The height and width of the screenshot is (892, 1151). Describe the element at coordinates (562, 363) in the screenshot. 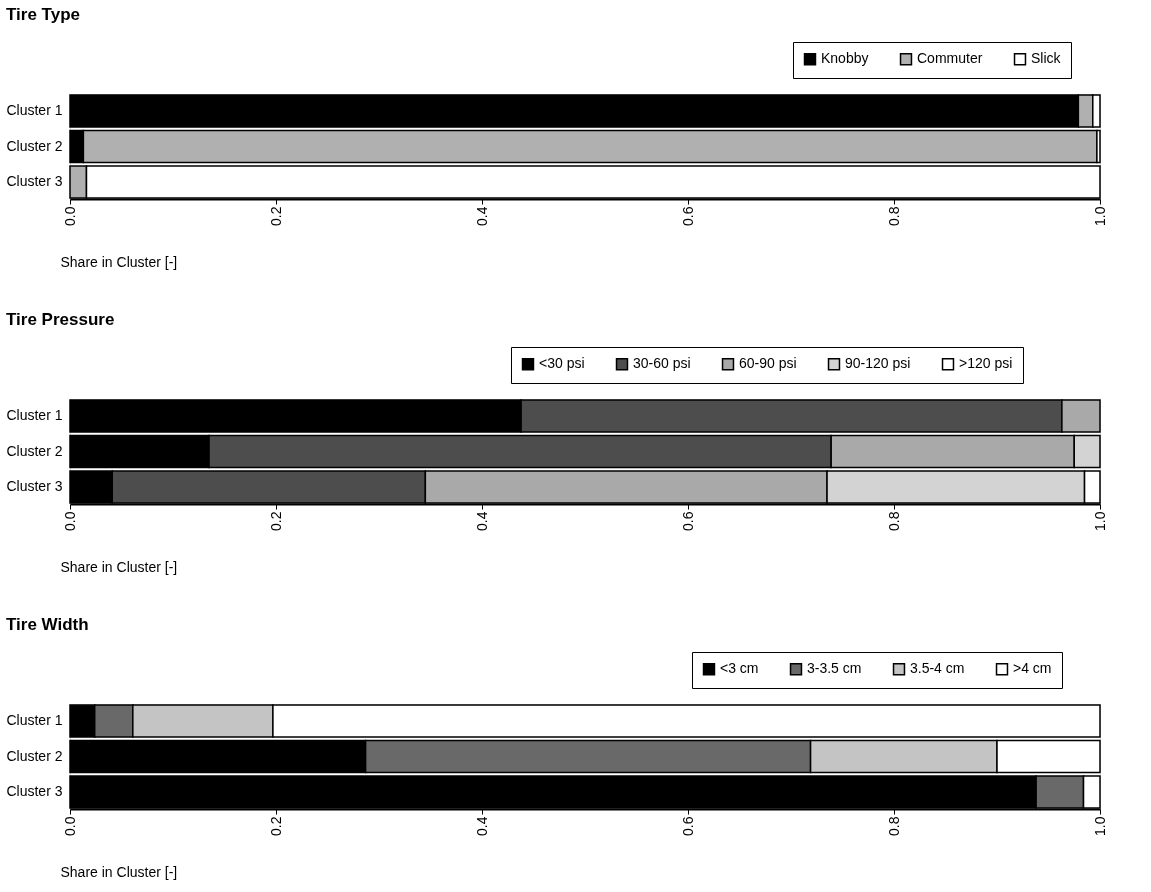

I see `legend-label: <30 psi` at that location.